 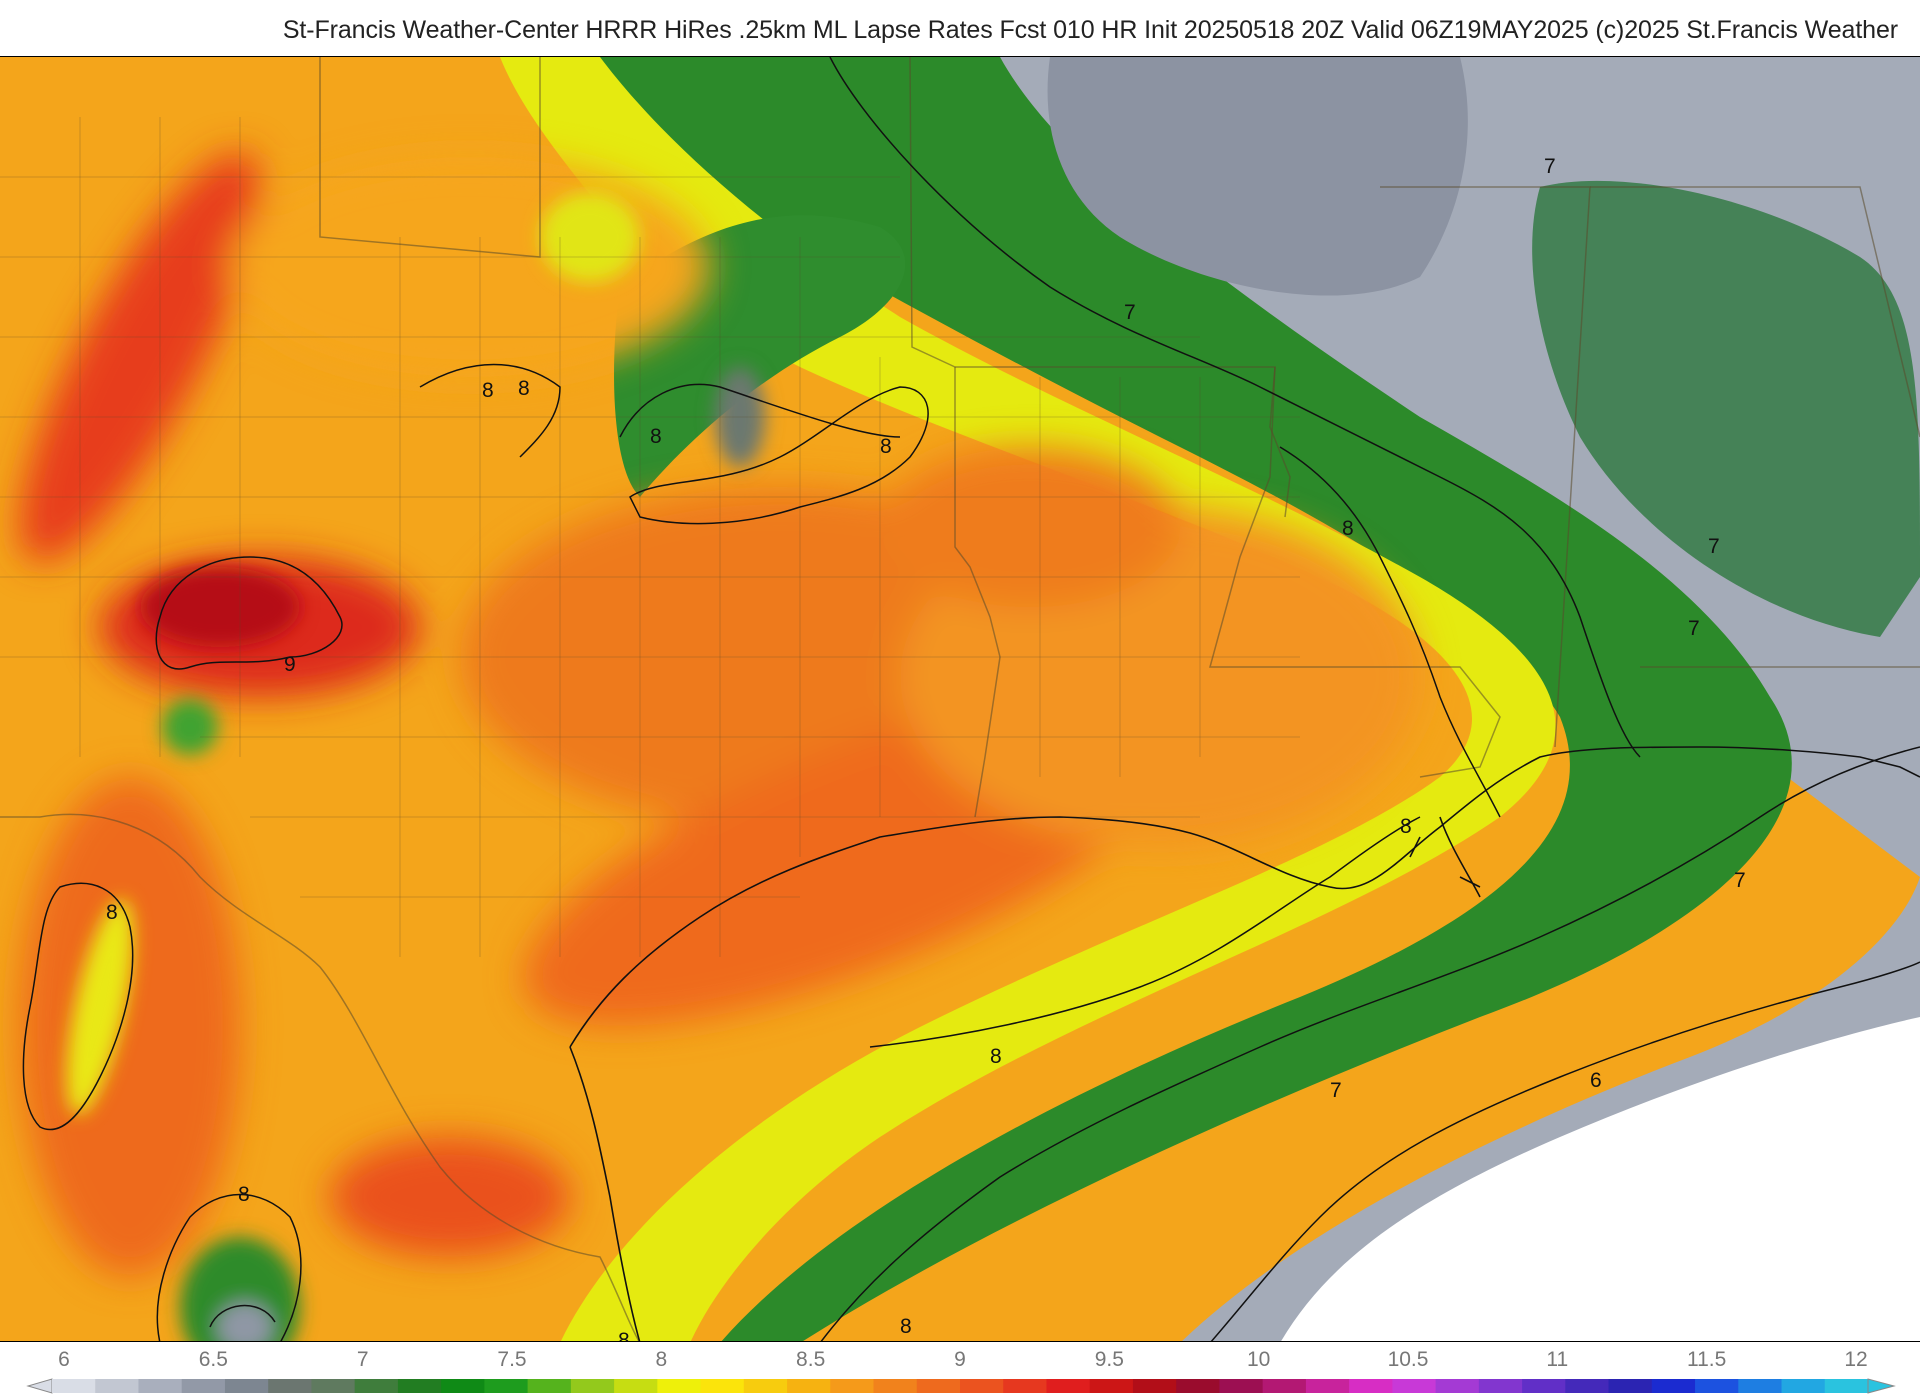 I want to click on colorbar-tick-label: 8.5, so click(x=811, y=1359).